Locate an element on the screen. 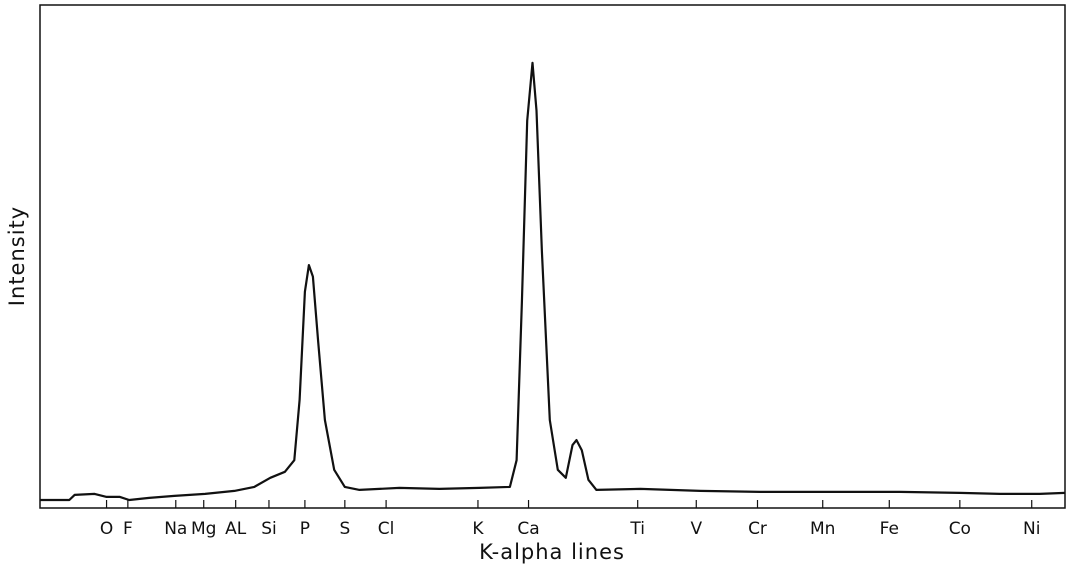 The width and height of the screenshot is (1073, 576). x-tick-label: Mn is located at coordinates (822, 529).